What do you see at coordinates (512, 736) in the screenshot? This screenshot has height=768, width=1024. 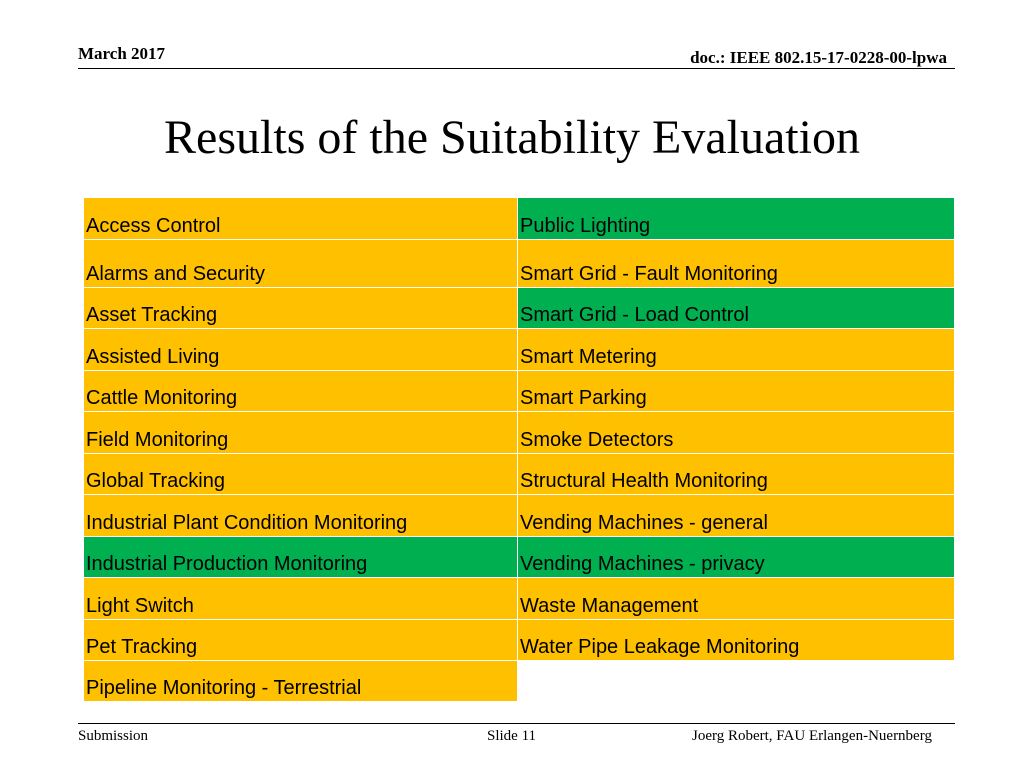 I see `footer-slide-number: Slide 11` at bounding box center [512, 736].